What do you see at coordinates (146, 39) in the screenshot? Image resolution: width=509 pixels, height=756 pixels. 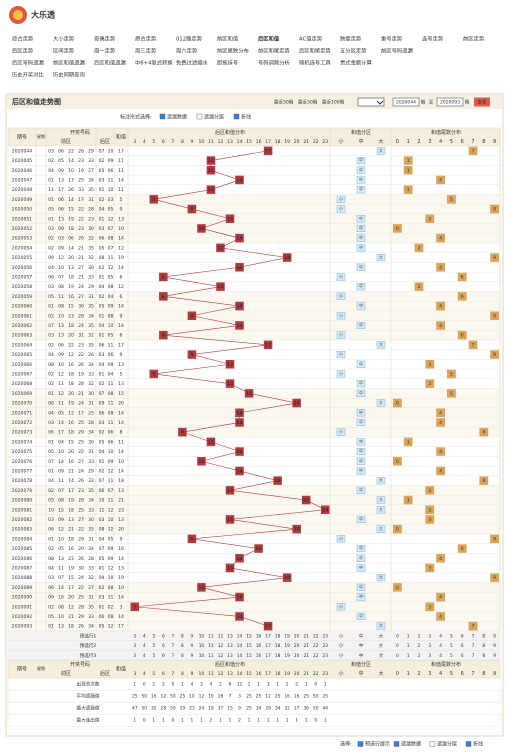 I see `nav-link: 质合走势` at bounding box center [146, 39].